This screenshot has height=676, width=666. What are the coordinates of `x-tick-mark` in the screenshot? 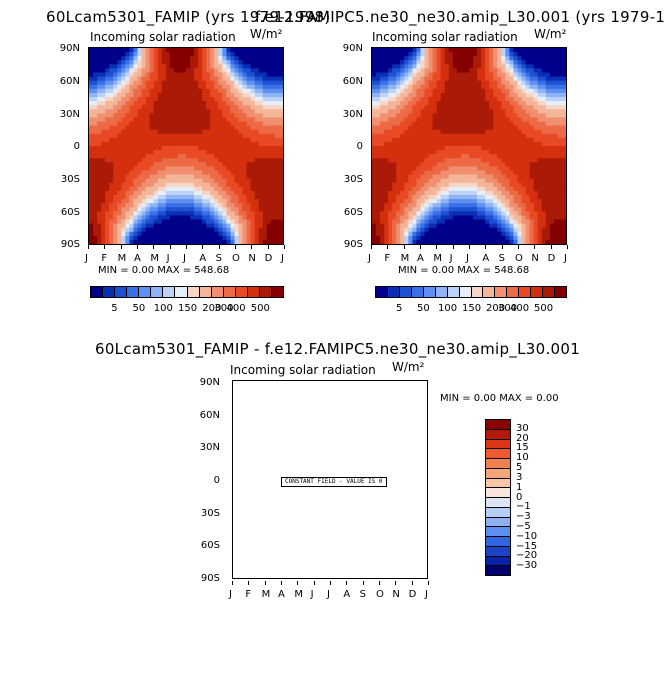 It's located at (535, 247).